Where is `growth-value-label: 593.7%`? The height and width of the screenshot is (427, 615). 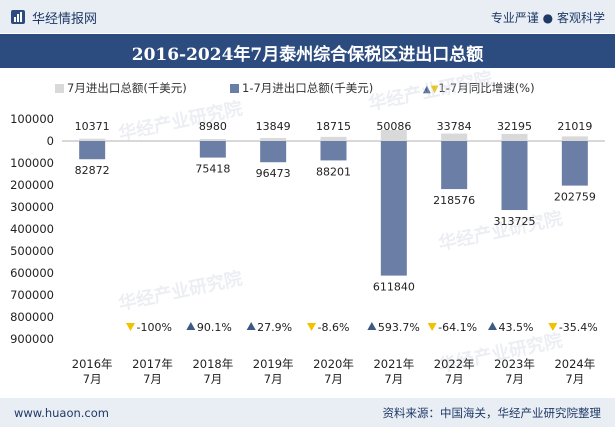 growth-value-label: 593.7% is located at coordinates (399, 327).